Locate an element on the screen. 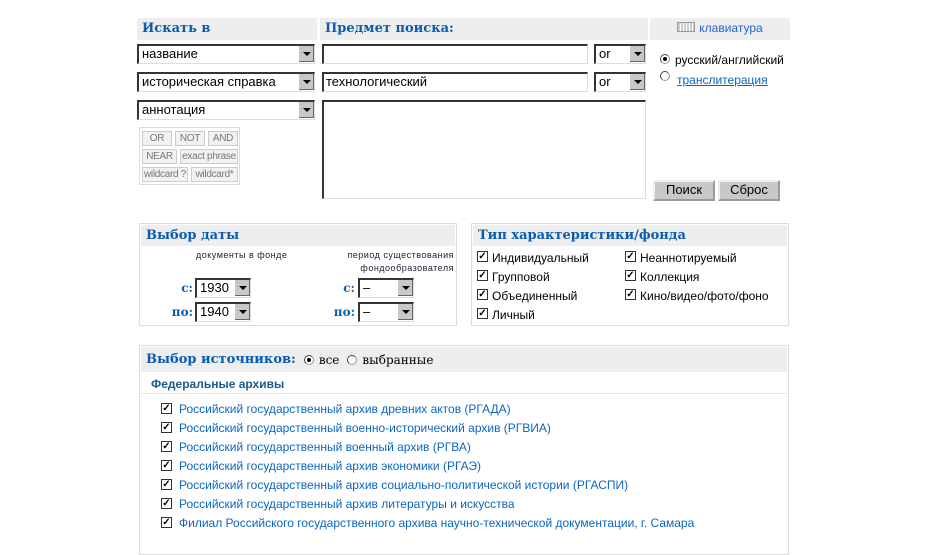  label-russian-english: русский/английский is located at coordinates (729, 60).